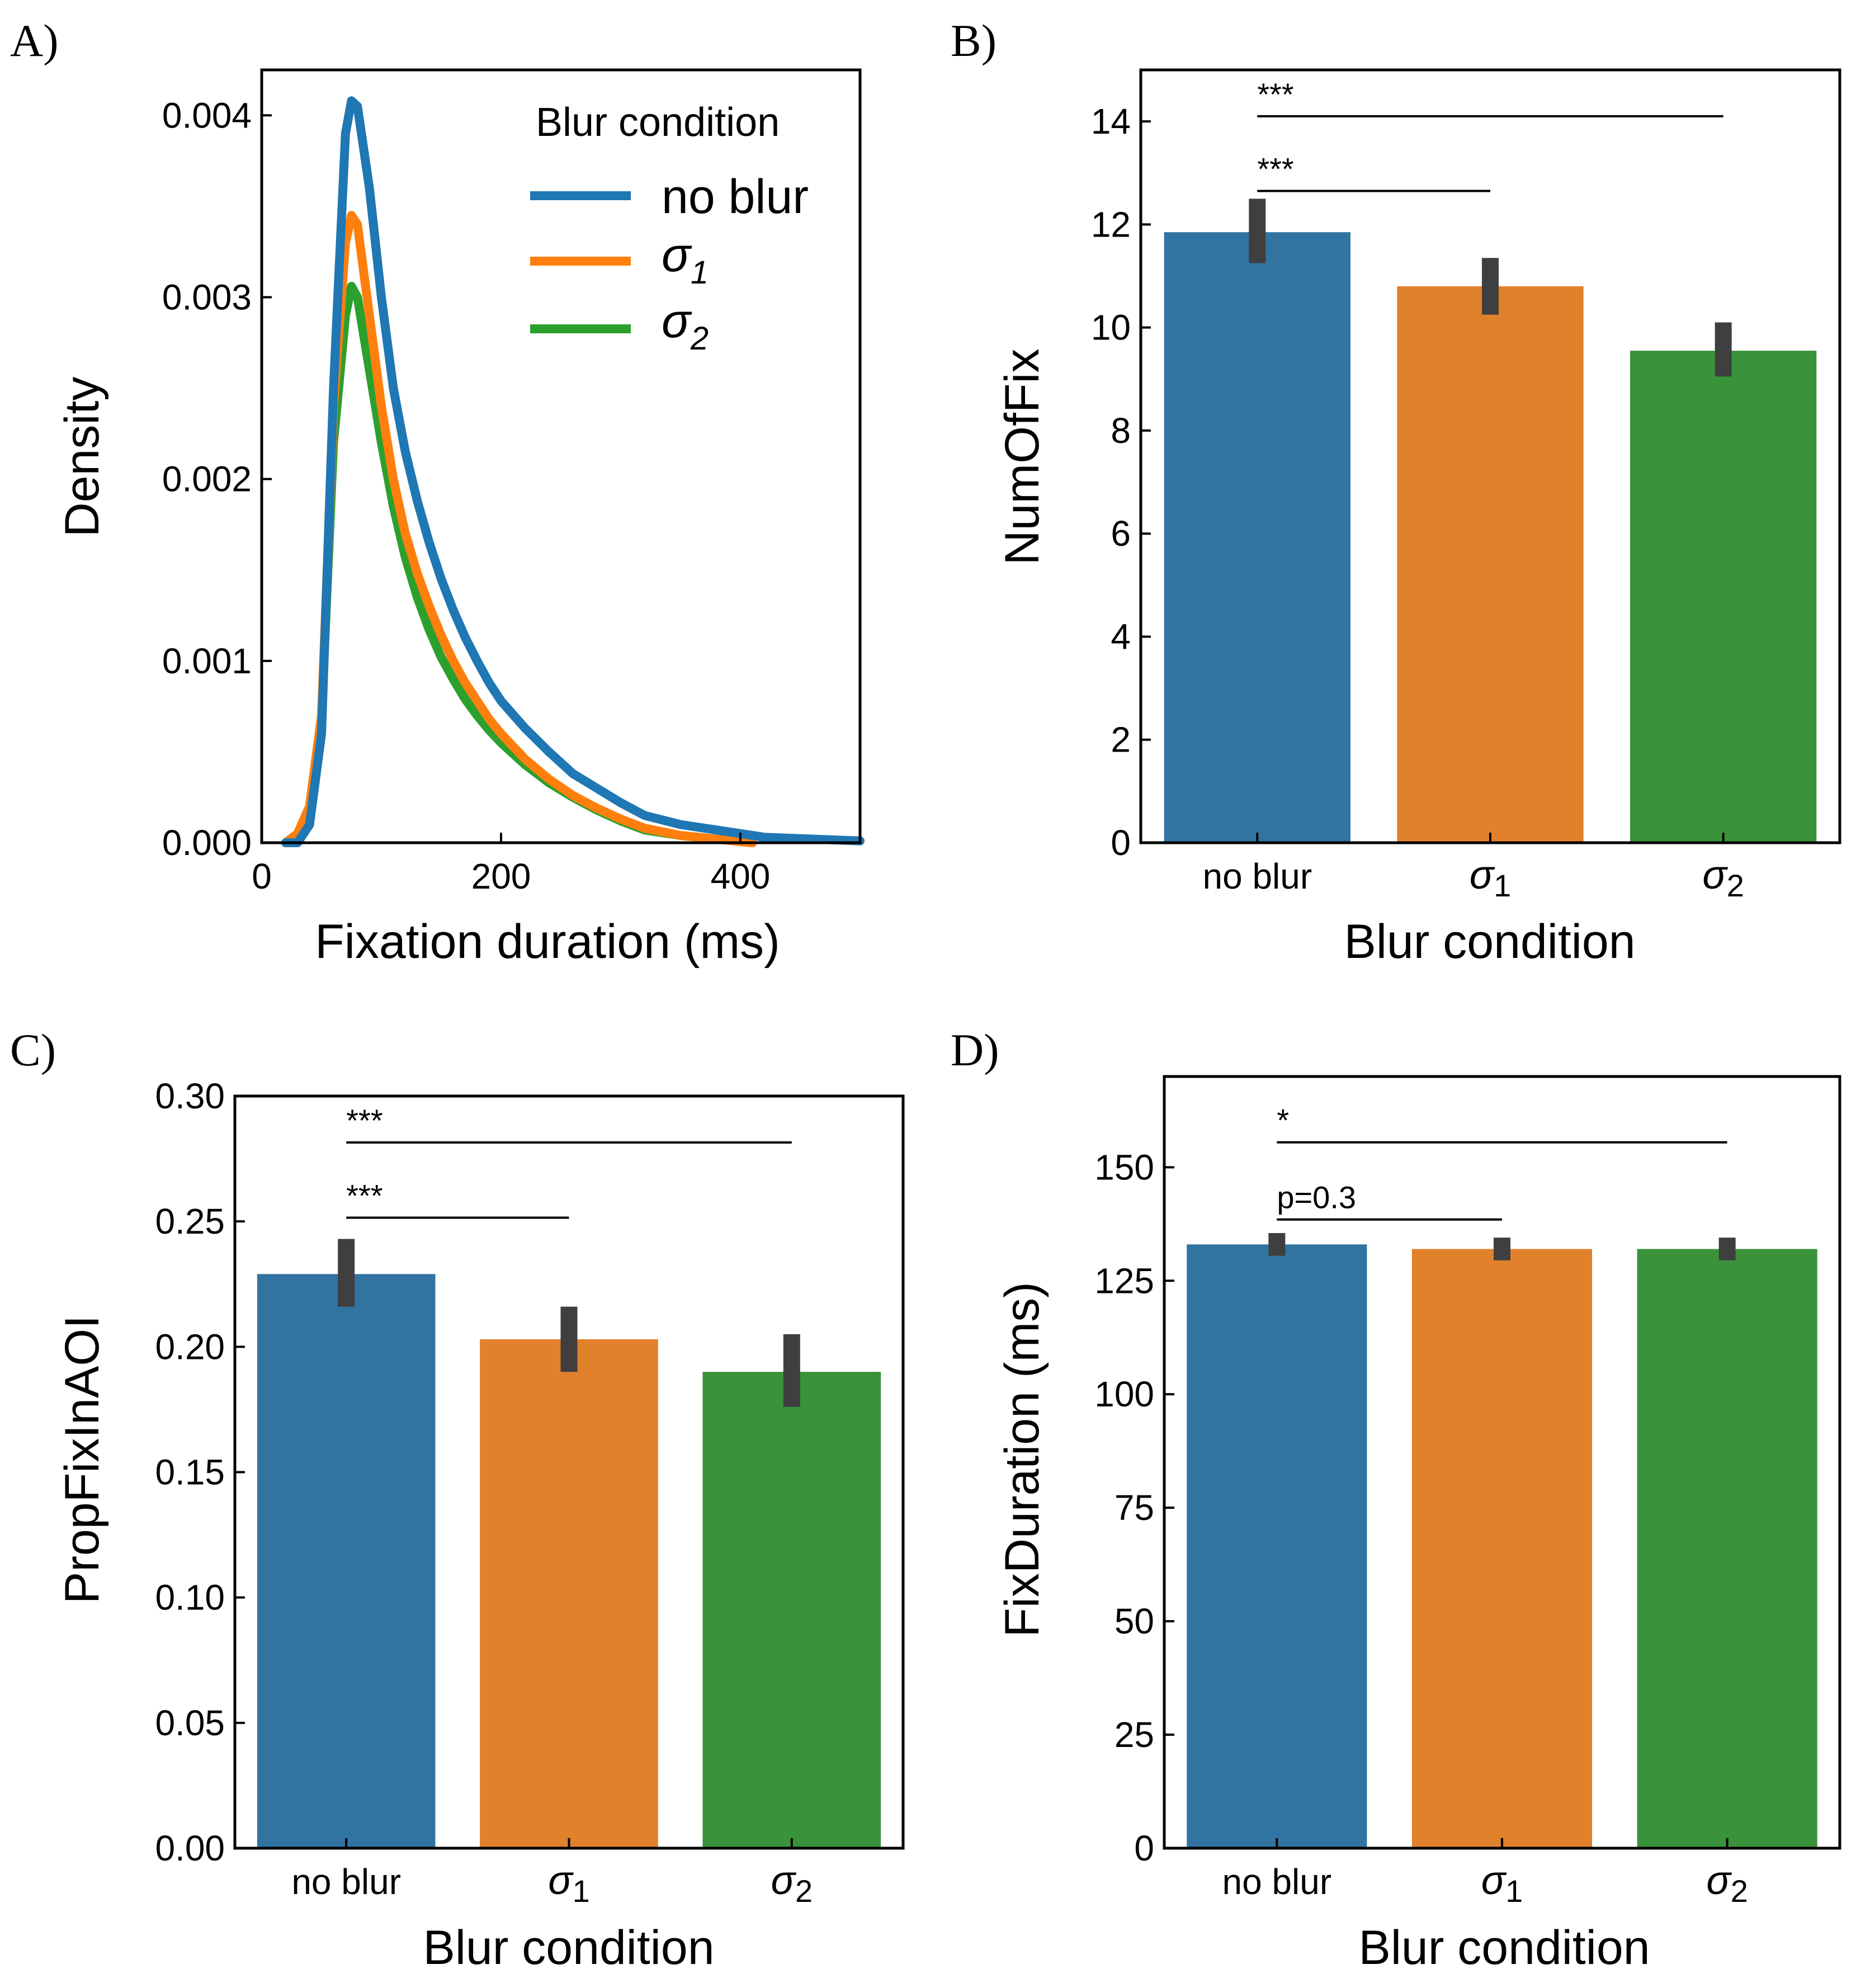  Describe the element at coordinates (1121, 533) in the screenshot. I see `y-tick-label: 6` at that location.